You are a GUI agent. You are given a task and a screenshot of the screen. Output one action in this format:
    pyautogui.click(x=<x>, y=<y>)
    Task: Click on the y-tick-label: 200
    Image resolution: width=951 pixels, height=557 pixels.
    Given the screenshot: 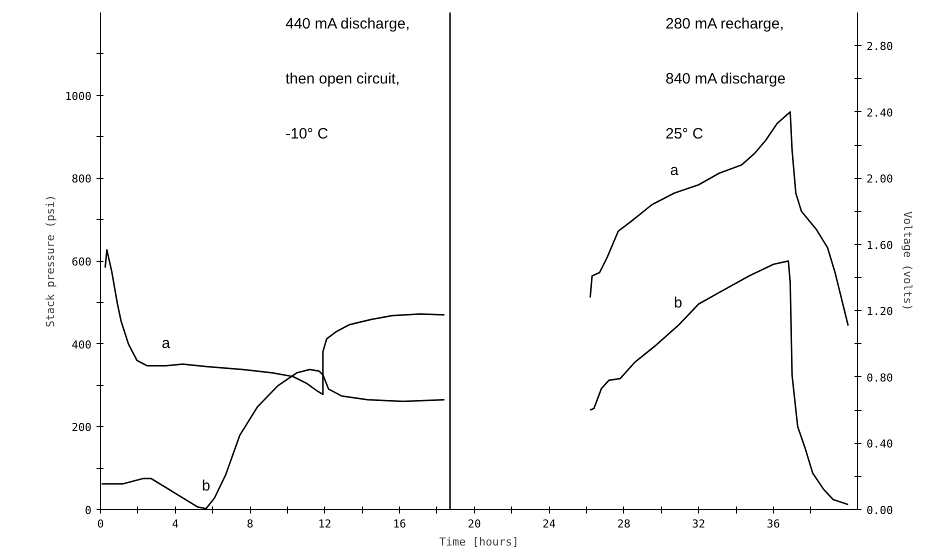 What is the action you would take?
    pyautogui.click(x=82, y=427)
    